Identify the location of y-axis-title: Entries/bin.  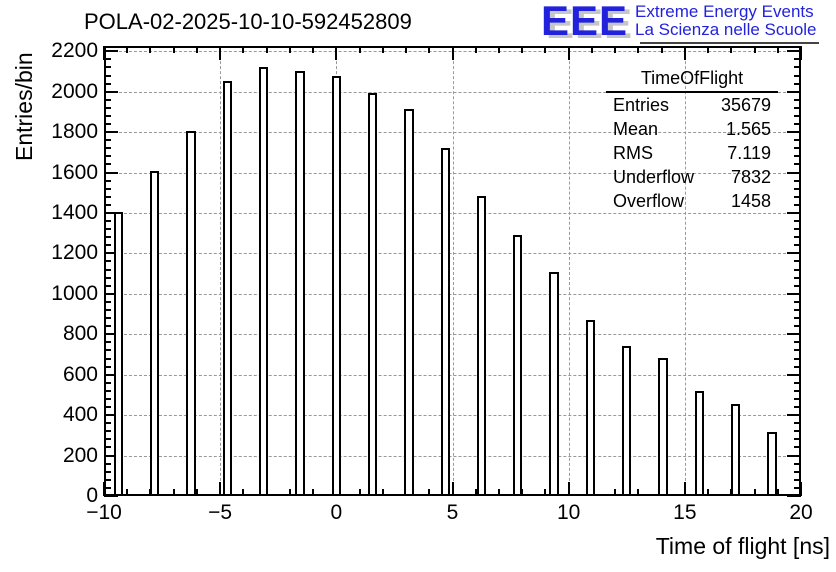
(24, 106).